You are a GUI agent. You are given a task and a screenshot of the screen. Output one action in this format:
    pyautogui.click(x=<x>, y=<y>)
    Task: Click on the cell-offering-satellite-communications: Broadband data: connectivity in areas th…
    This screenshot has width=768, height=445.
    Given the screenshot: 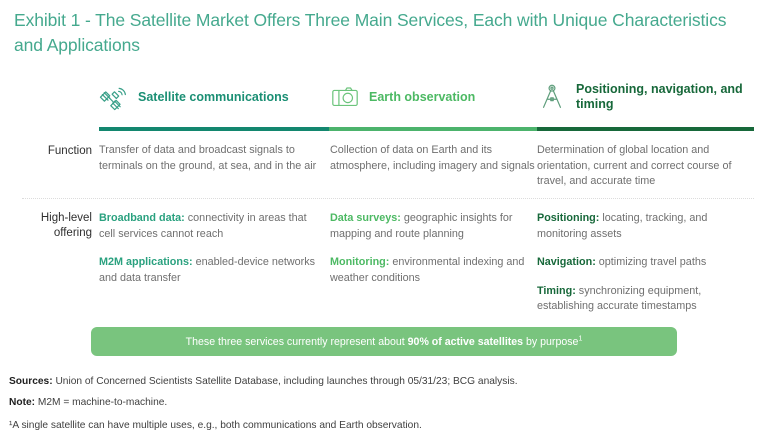 What is the action you would take?
    pyautogui.click(x=211, y=248)
    